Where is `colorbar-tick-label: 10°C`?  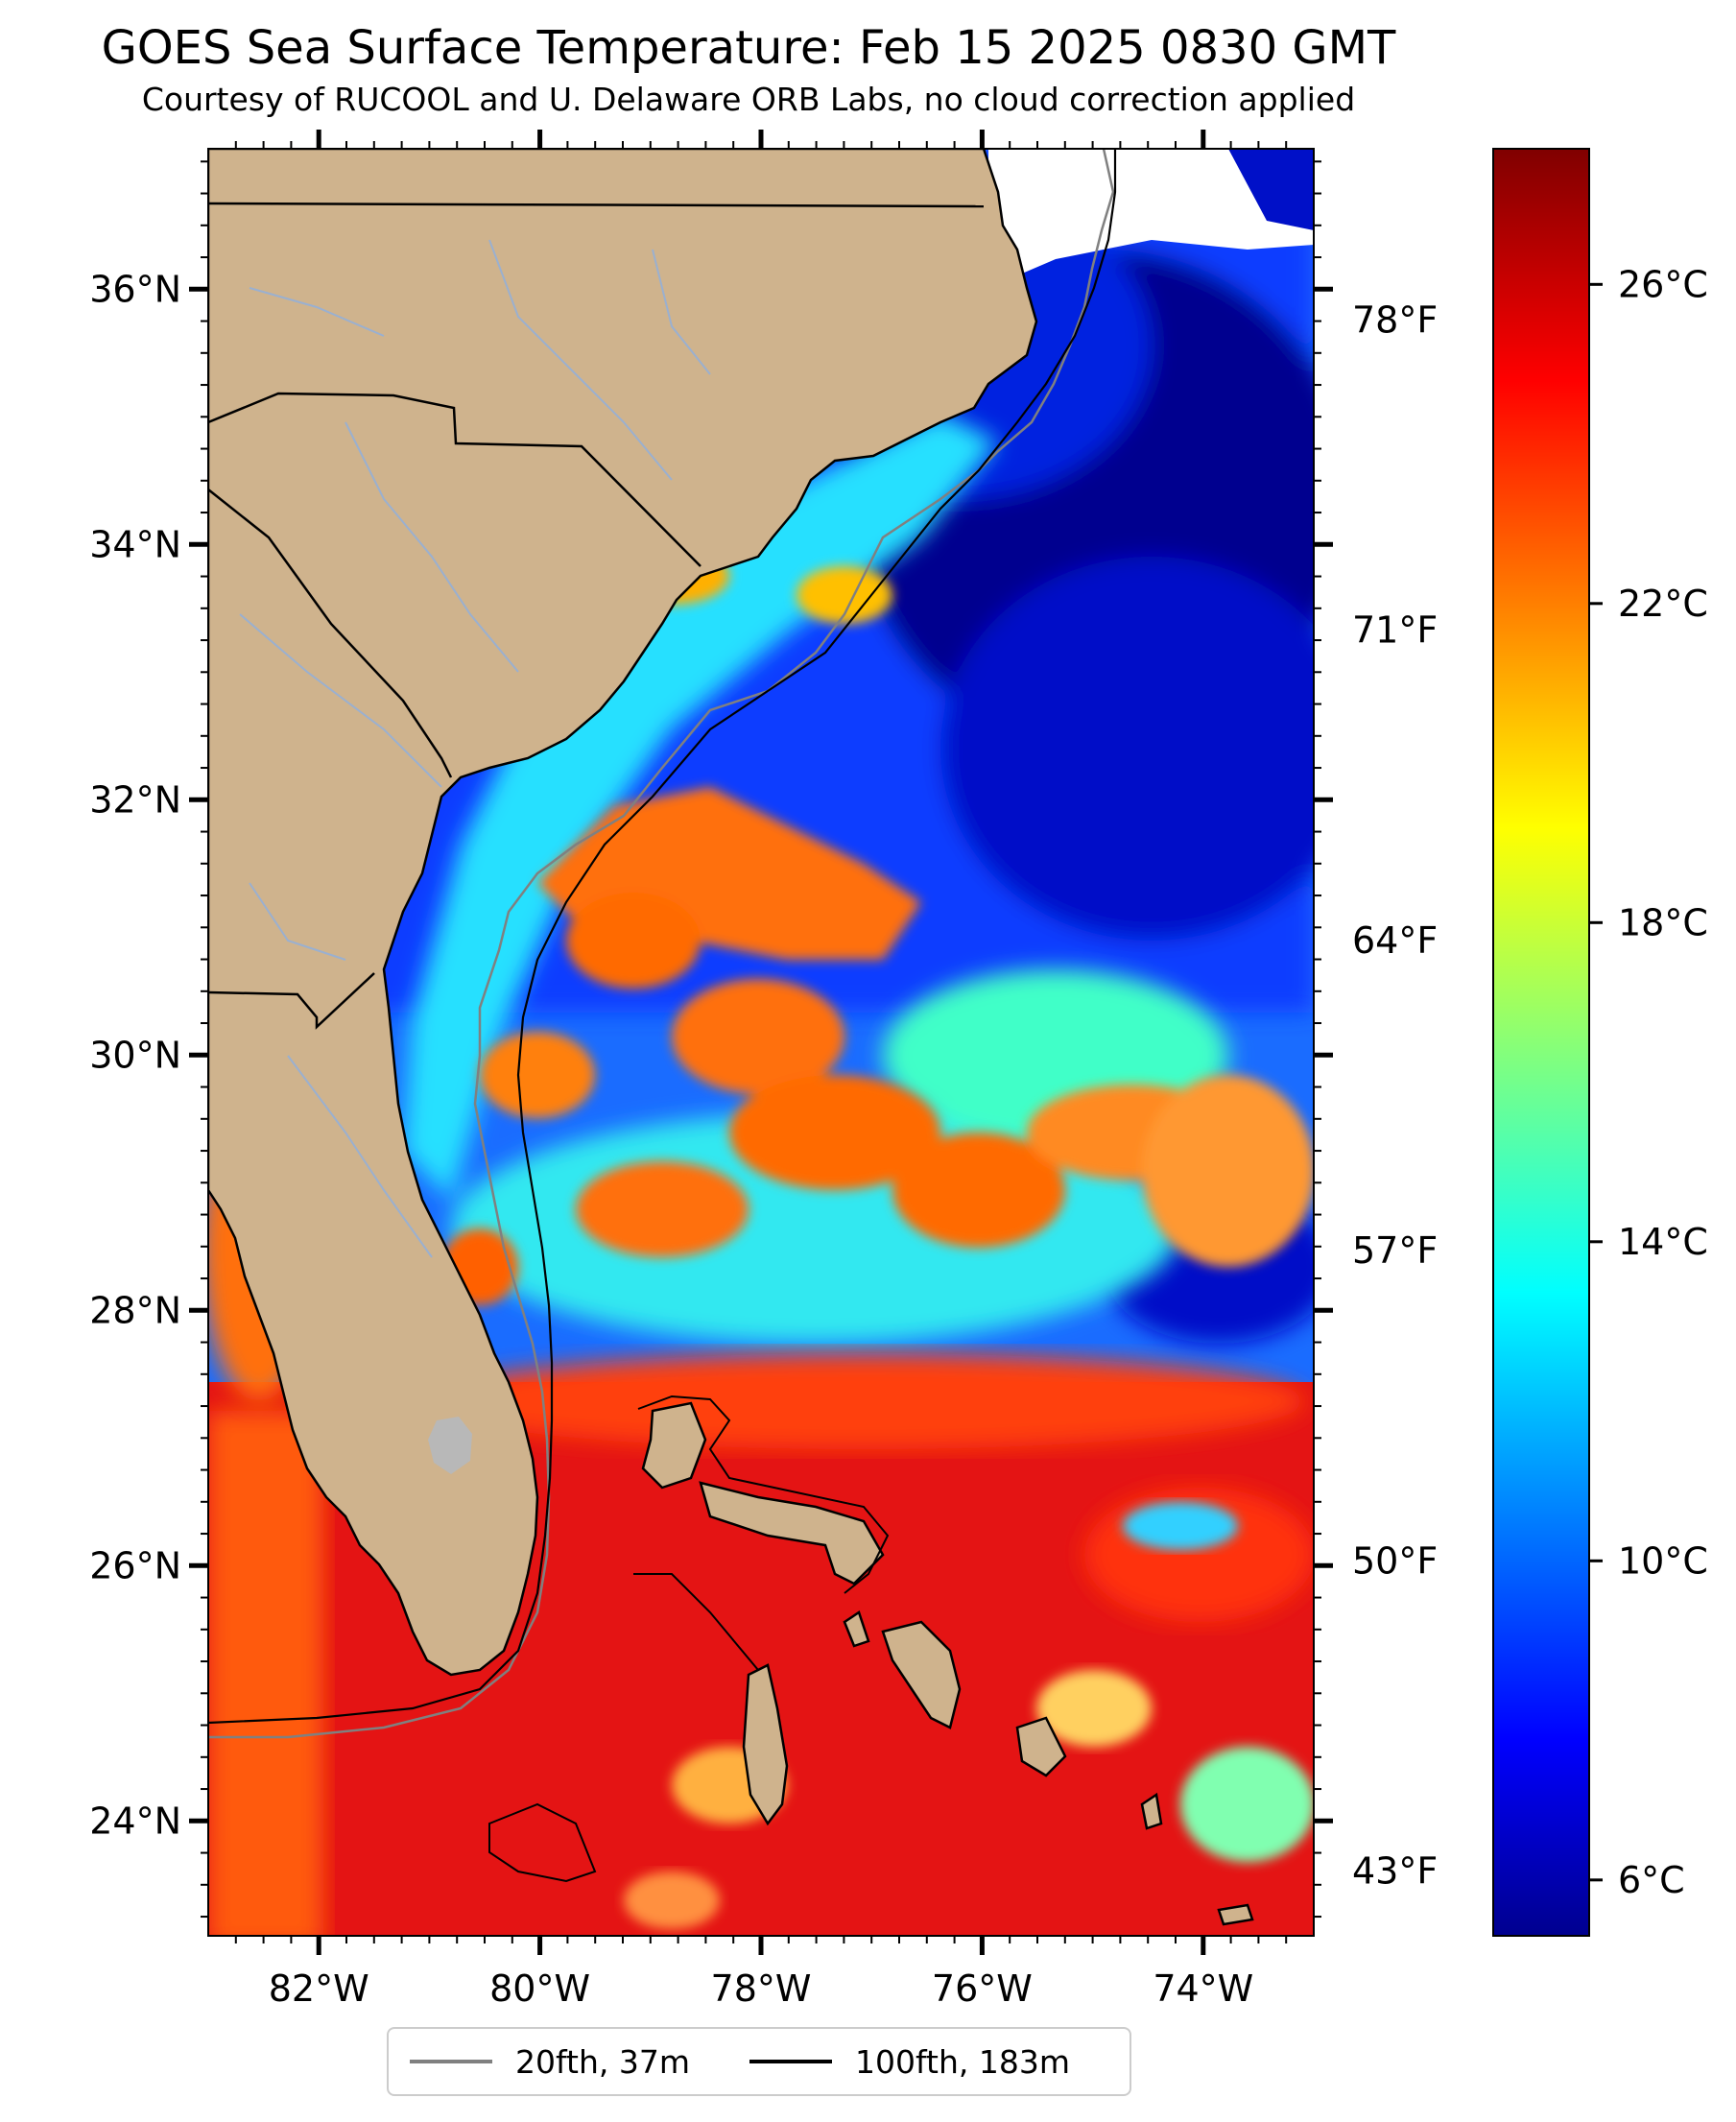 colorbar-tick-label: 10°C is located at coordinates (1663, 1560).